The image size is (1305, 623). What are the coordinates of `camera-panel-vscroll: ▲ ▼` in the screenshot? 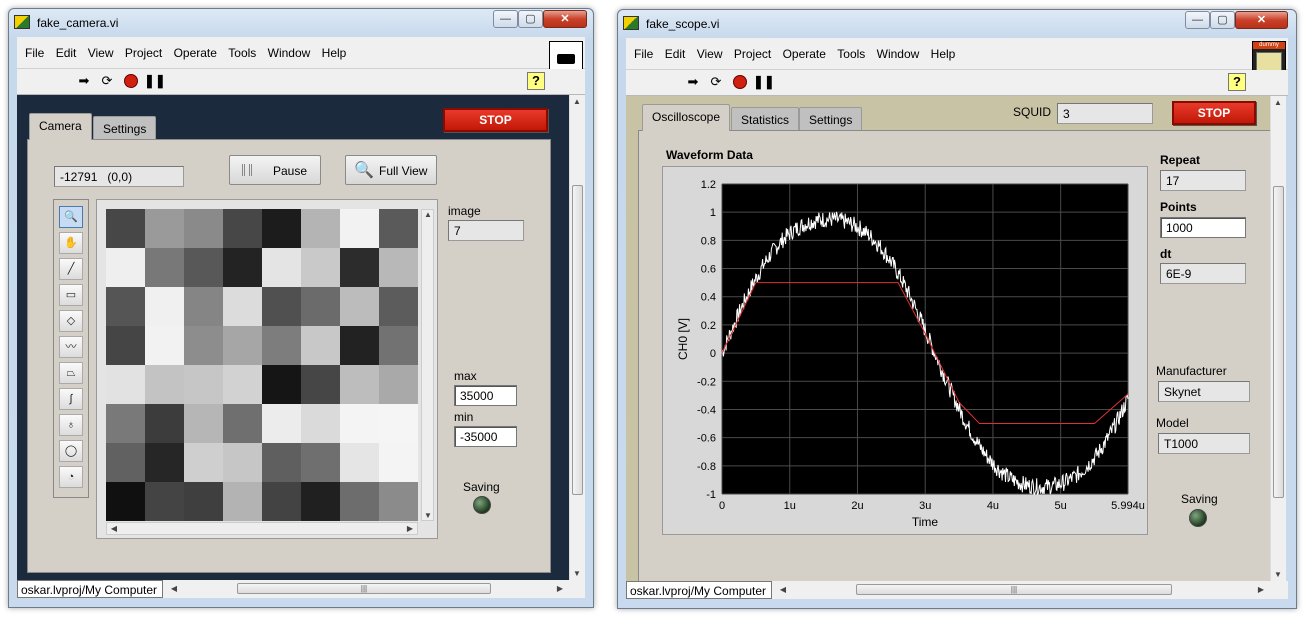 It's located at (577, 337).